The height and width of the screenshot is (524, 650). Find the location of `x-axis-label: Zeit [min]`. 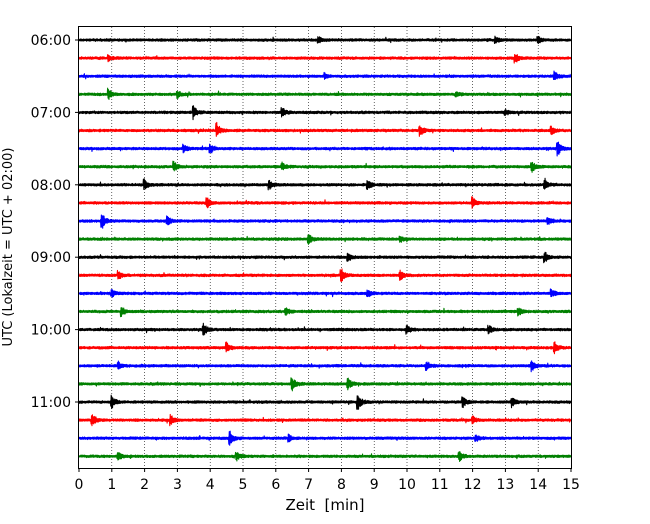

x-axis-label: Zeit [min] is located at coordinates (324, 505).